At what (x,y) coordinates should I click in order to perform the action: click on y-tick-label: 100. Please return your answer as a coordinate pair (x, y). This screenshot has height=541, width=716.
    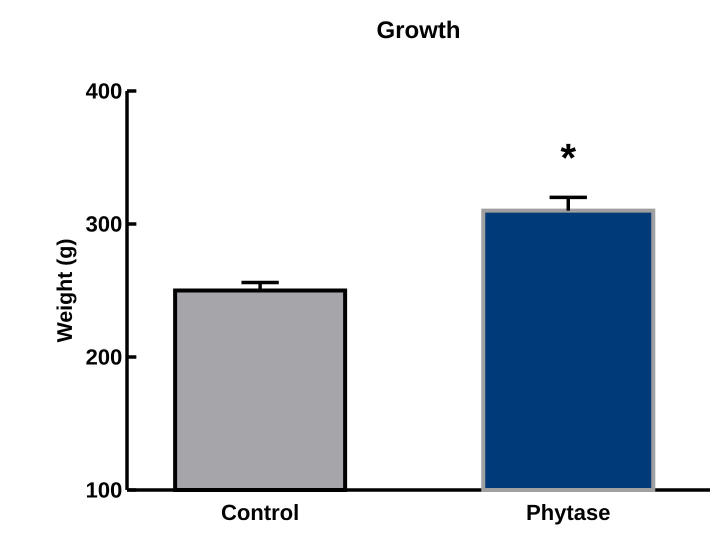
    Looking at the image, I should click on (104, 490).